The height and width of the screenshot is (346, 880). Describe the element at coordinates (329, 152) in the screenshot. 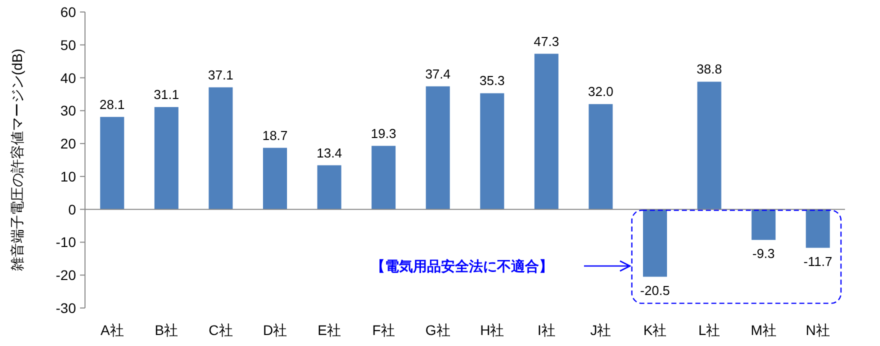

I see `data-label: 13.4` at that location.